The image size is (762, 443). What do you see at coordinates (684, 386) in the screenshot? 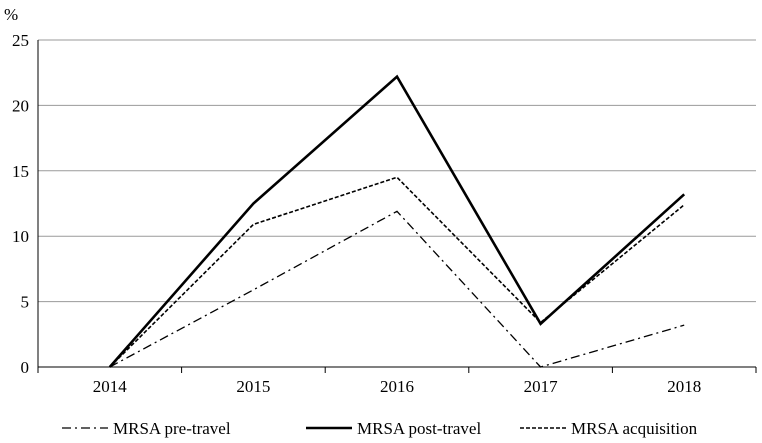
I see `x-tick-label: 2018` at bounding box center [684, 386].